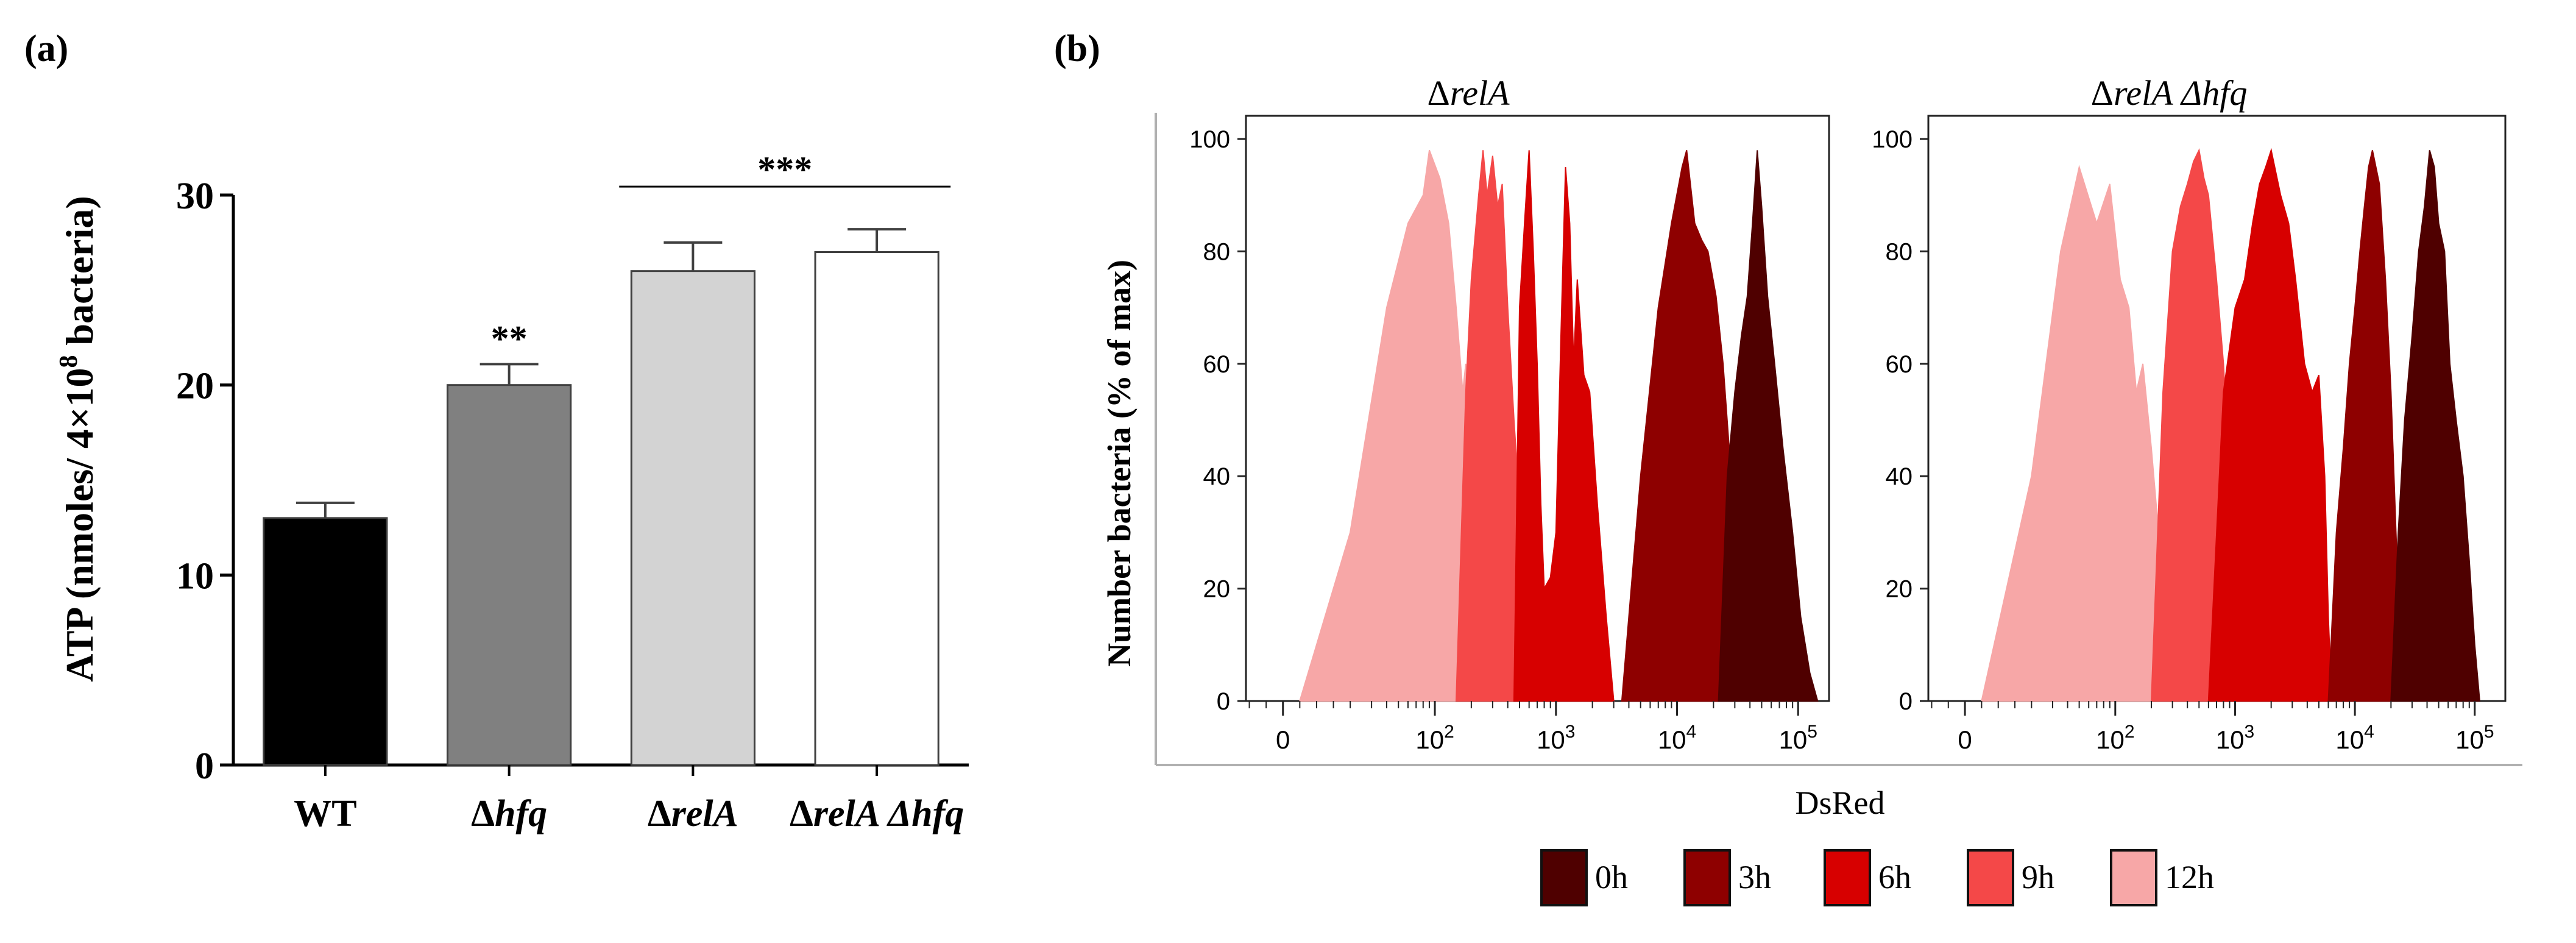  What do you see at coordinates (1611, 877) in the screenshot?
I see `legend-label-0h: 0h` at bounding box center [1611, 877].